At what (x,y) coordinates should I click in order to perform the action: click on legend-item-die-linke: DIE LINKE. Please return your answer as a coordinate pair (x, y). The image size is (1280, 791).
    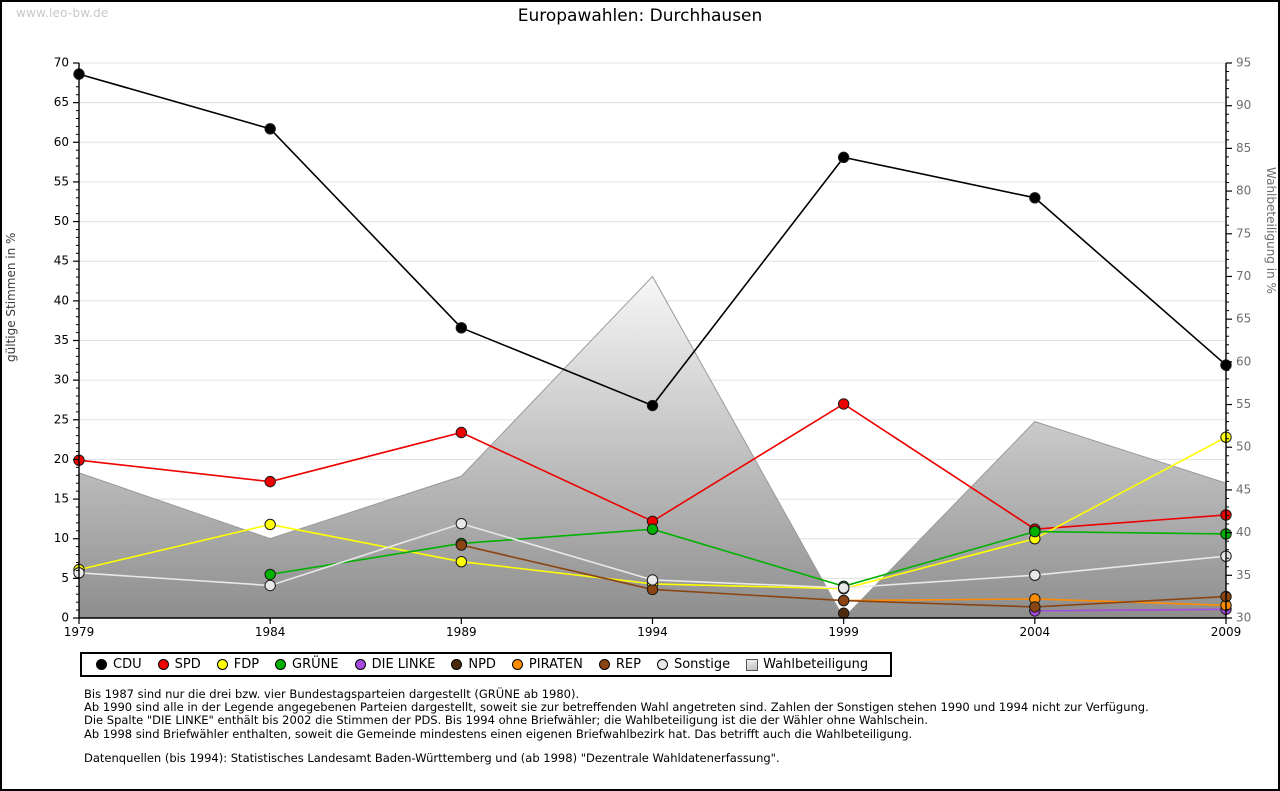
    Looking at the image, I should click on (399, 664).